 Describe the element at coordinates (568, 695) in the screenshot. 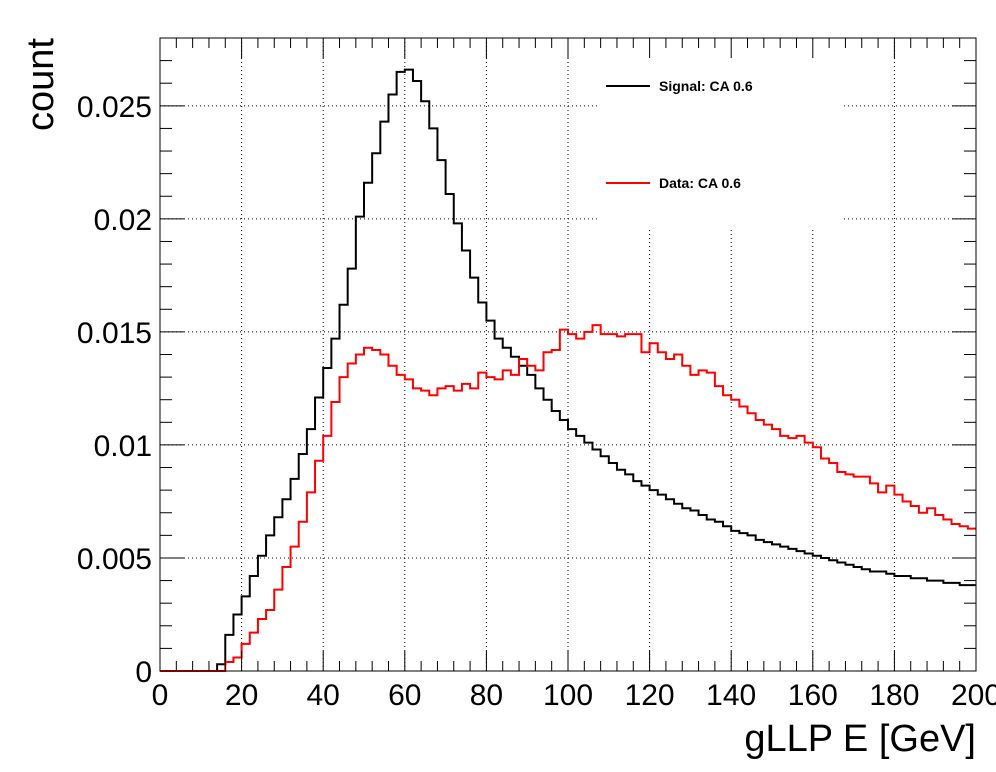

I see `x-tick-label-5: 100` at that location.